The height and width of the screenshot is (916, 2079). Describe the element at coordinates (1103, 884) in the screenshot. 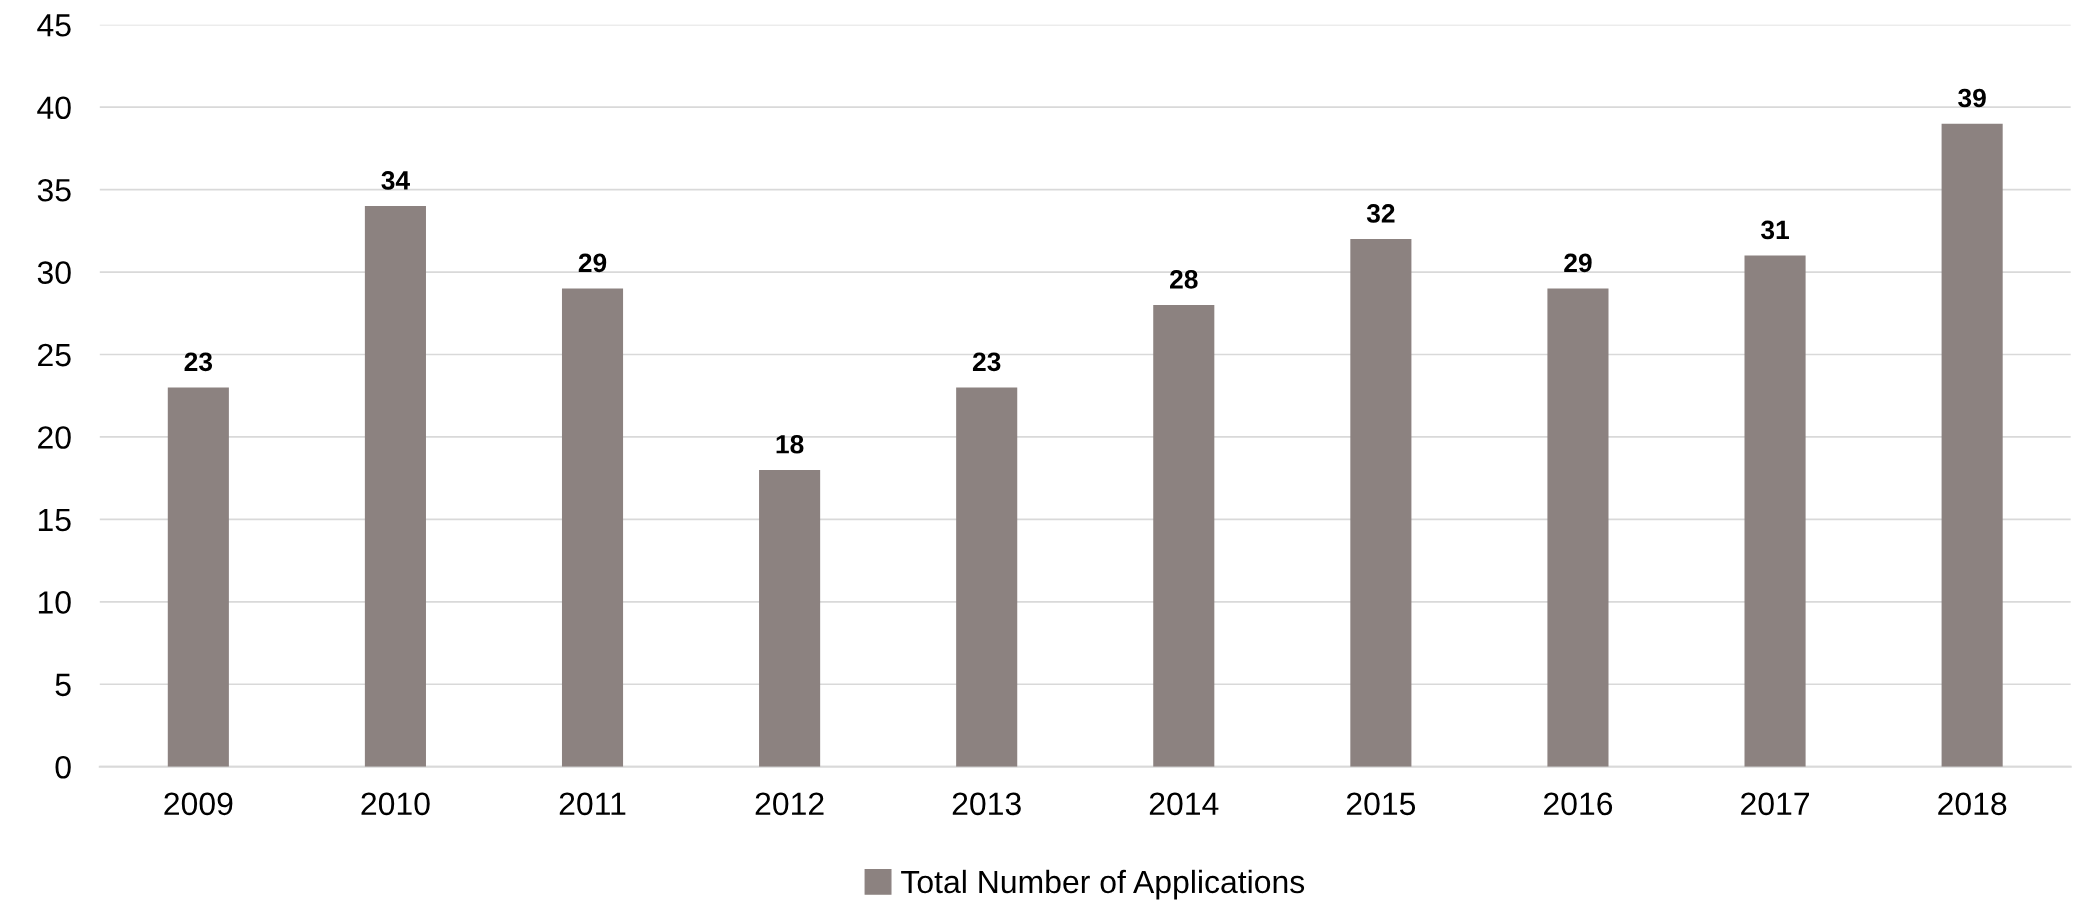

I see `legend-label: Total Number of Applications` at that location.